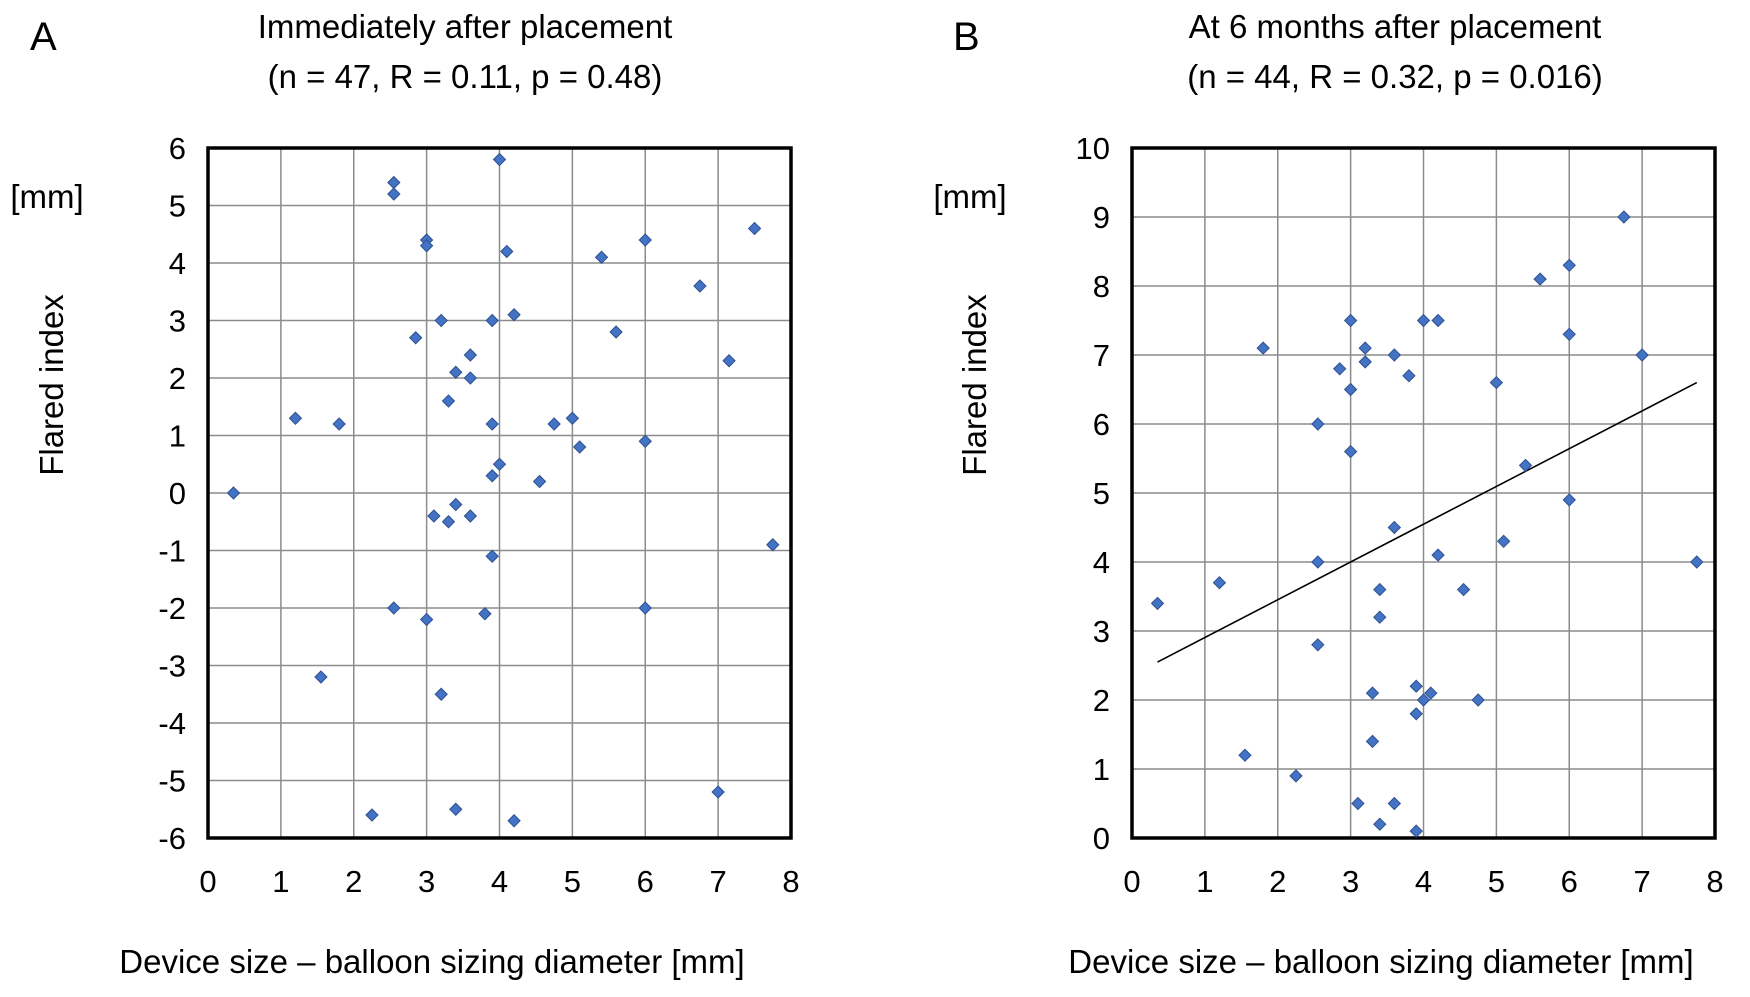 The width and height of the screenshot is (1750, 997). I want to click on chart-subtitle: (n = 47, R = 0.11, p = 0.48), so click(465, 76).